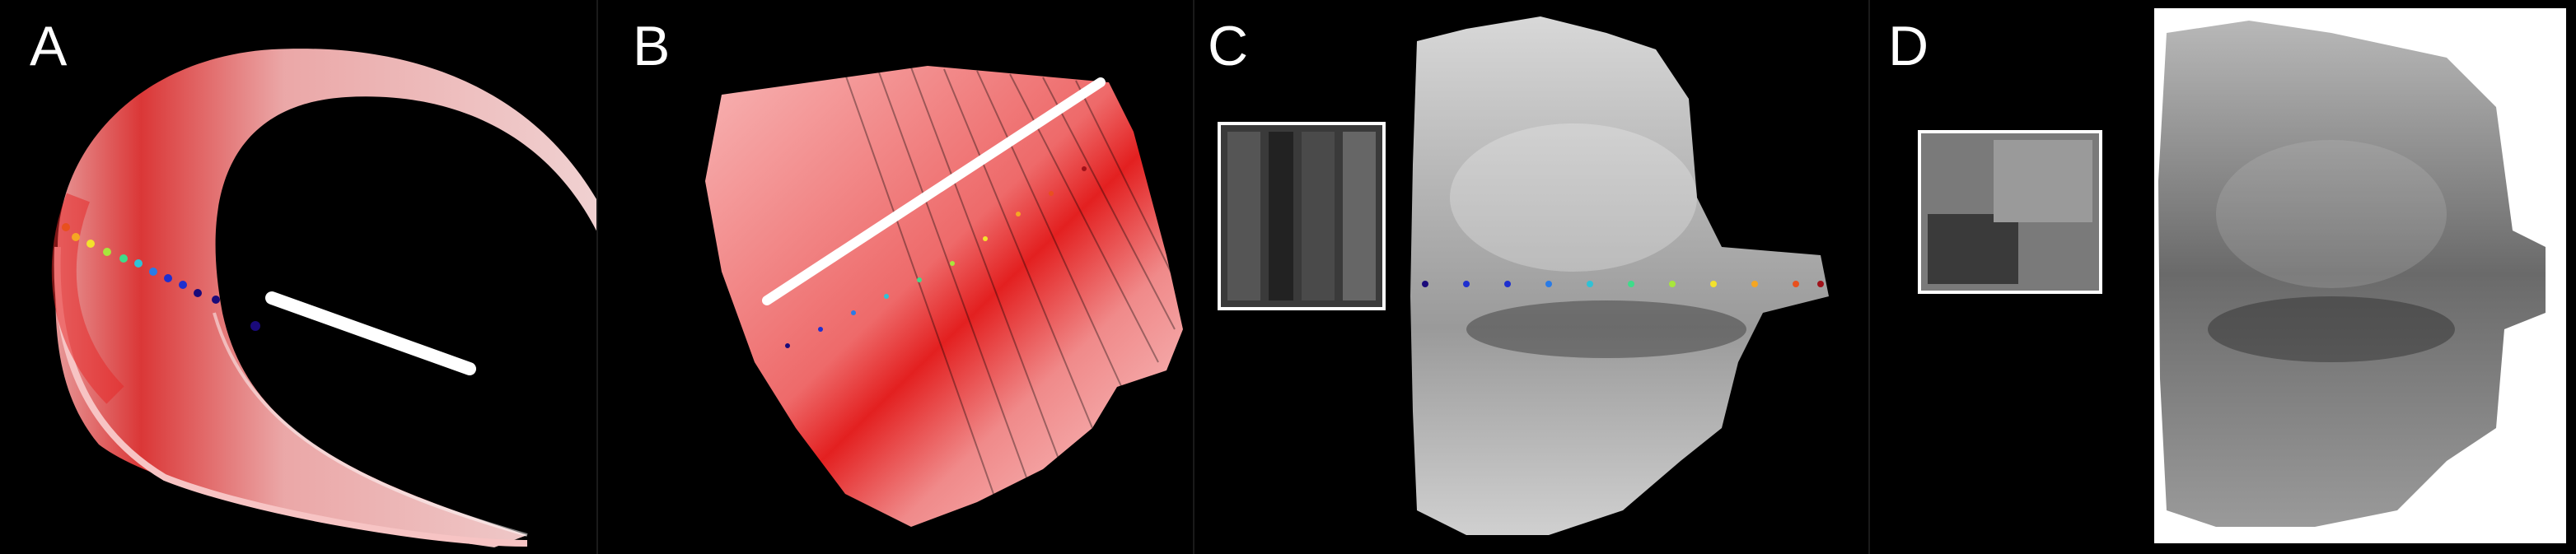 The width and height of the screenshot is (2576, 554). Describe the element at coordinates (1908, 46) in the screenshot. I see `panel-label-d: D` at that location.